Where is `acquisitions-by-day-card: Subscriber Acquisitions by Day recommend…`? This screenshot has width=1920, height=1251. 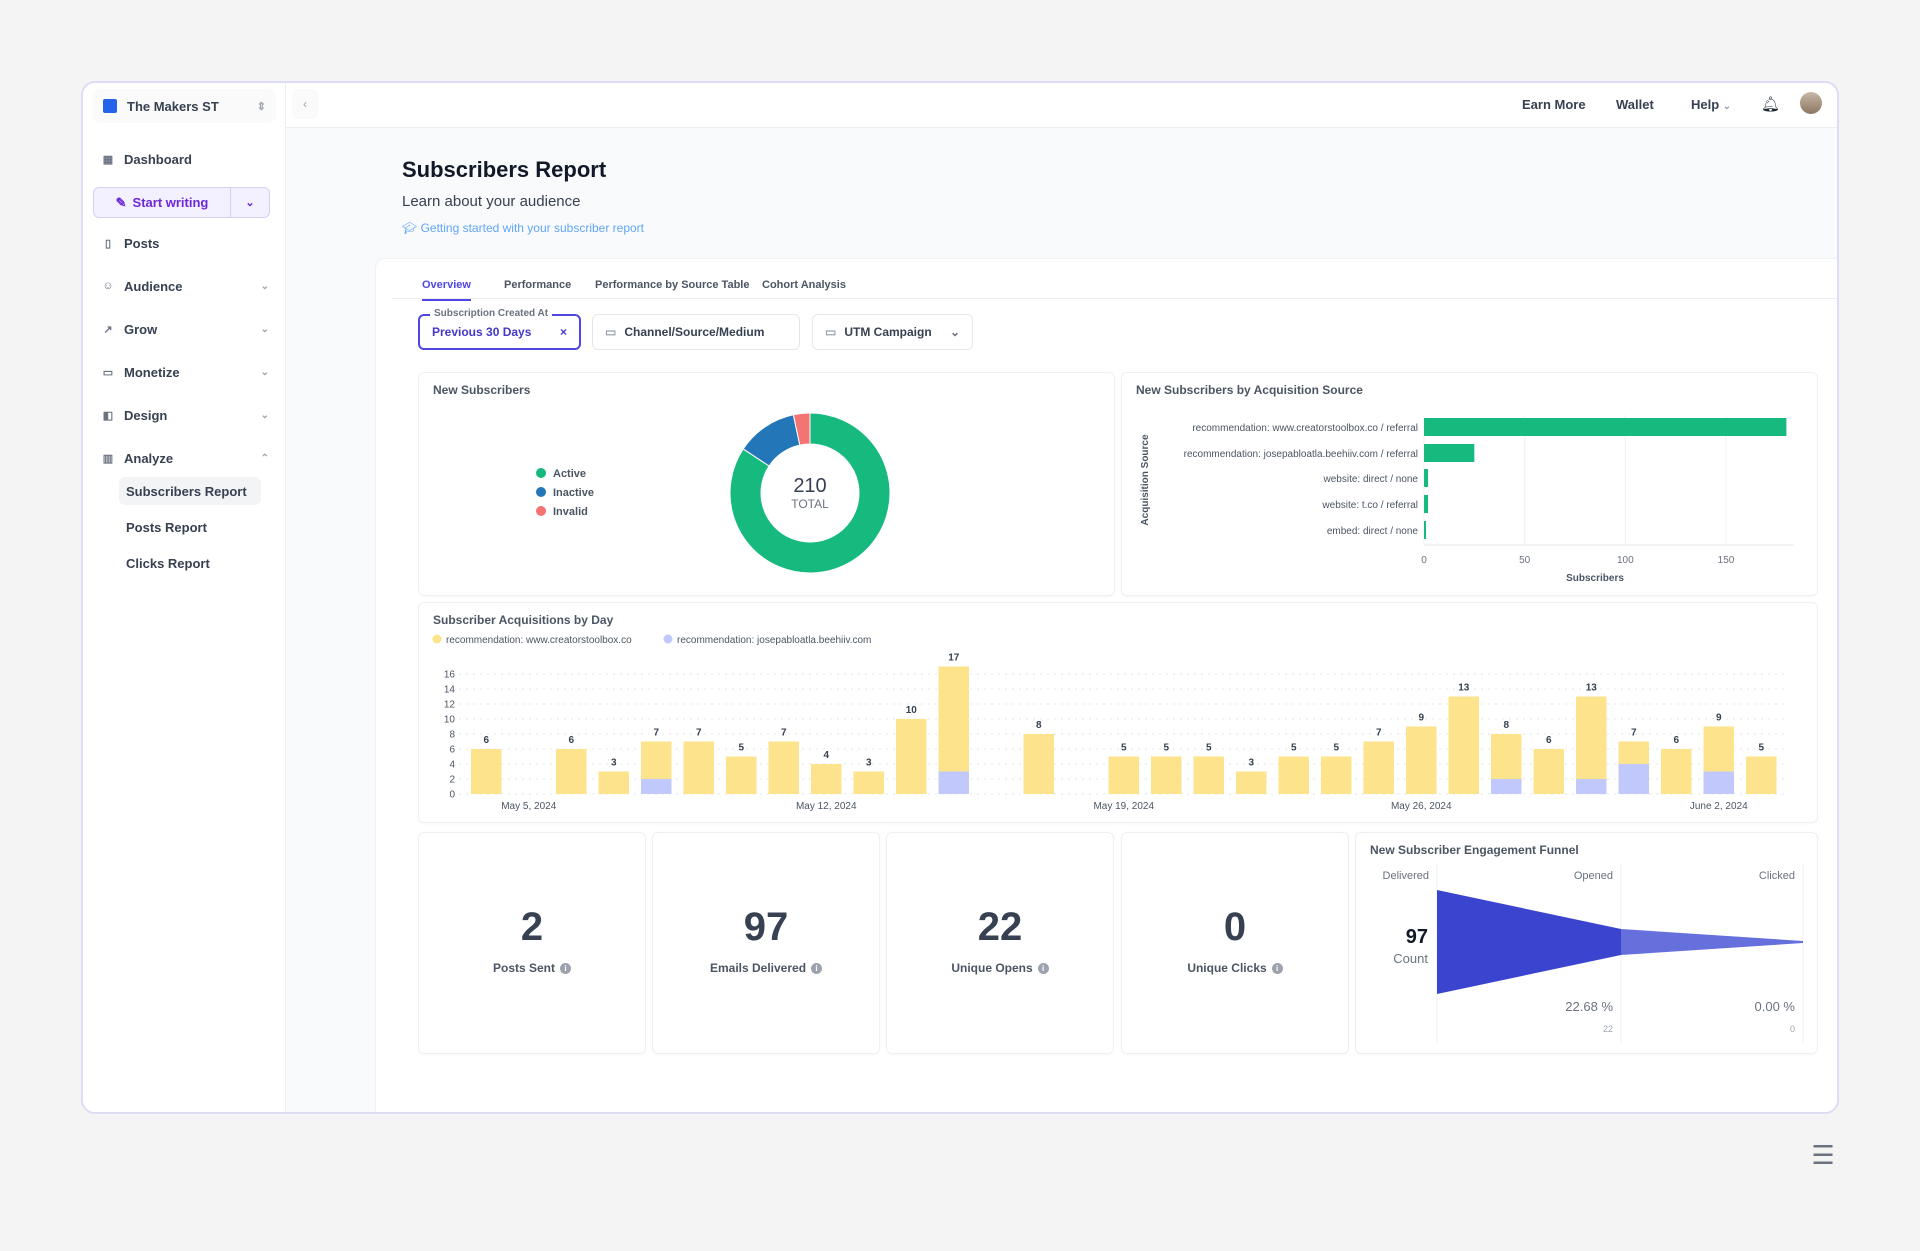
acquisitions-by-day-card: Subscriber Acquisitions by Day recommend… is located at coordinates (1118, 712).